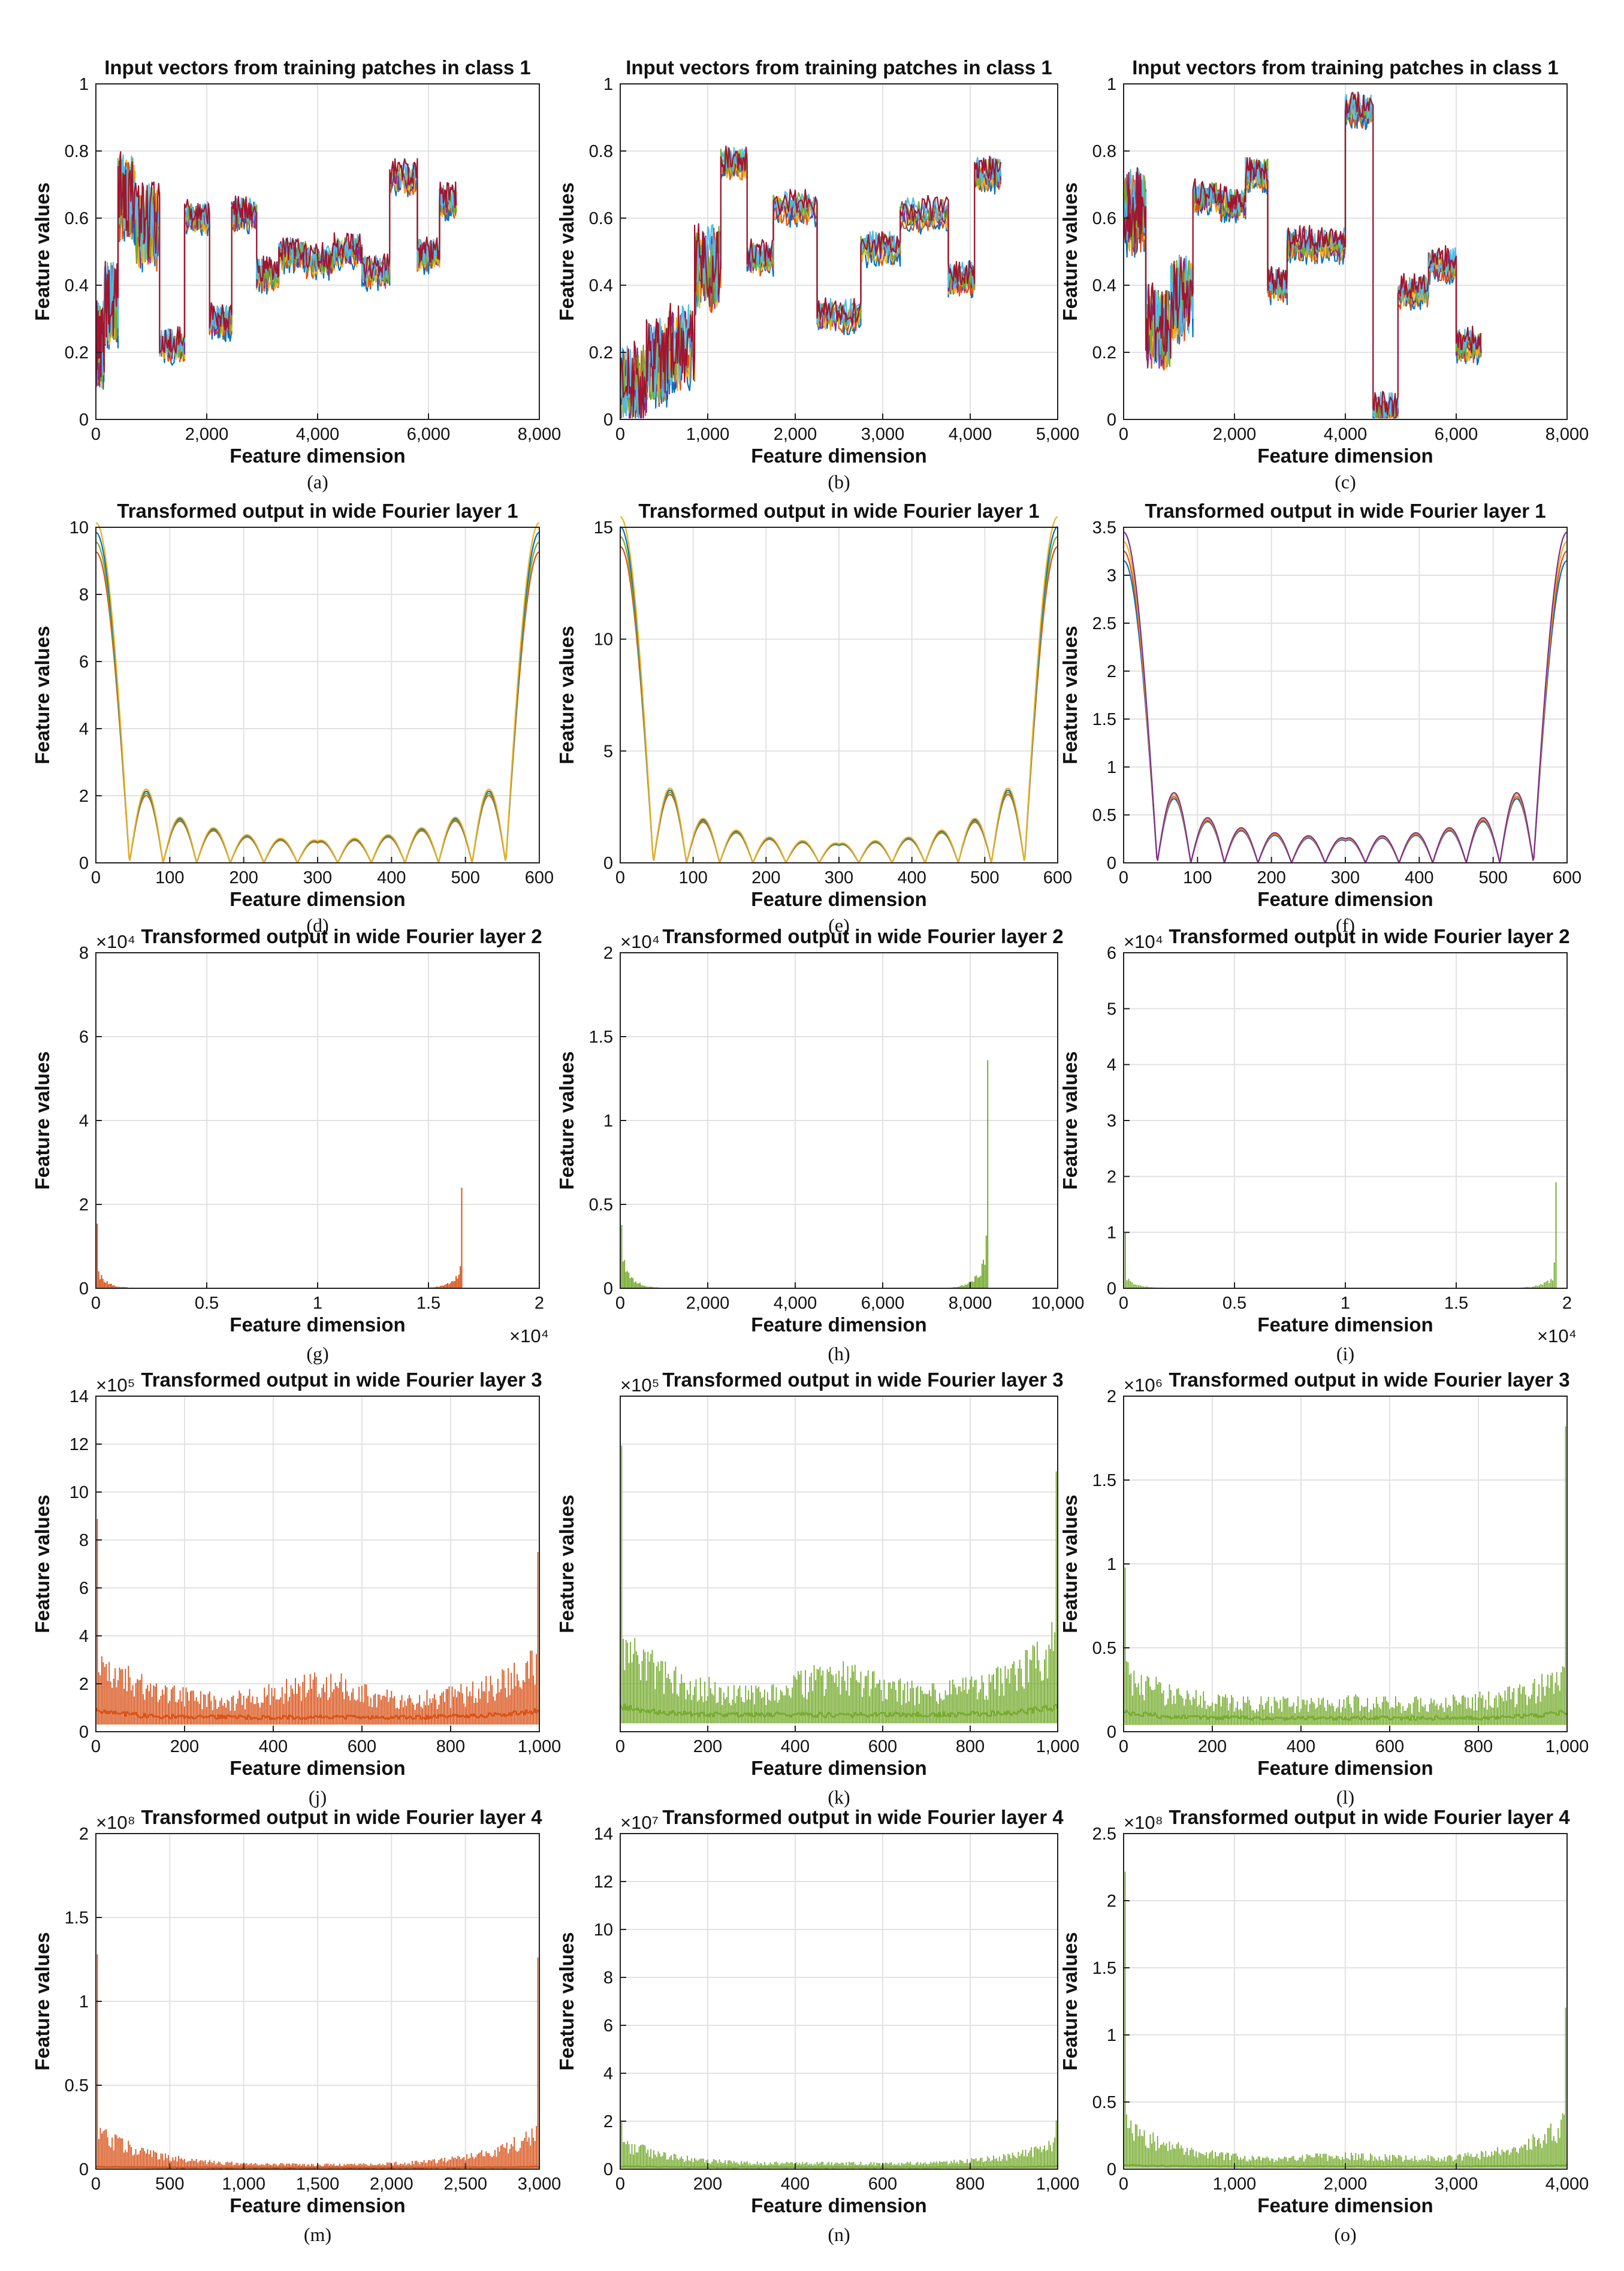  I want to click on x-tick-label: 2, so click(539, 1303).